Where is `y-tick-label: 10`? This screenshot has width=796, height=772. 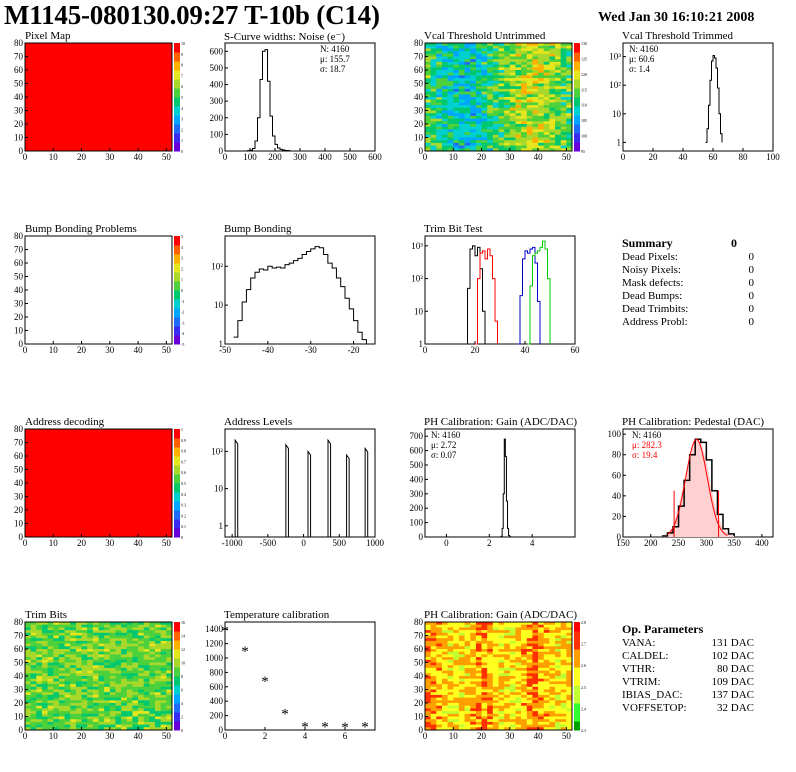
y-tick-label: 10 is located at coordinates (219, 489).